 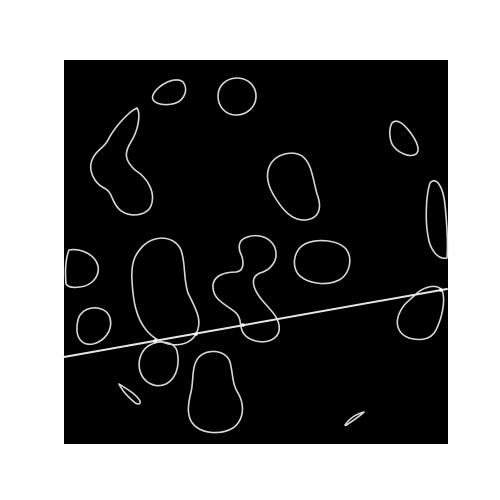 What do you see at coordinates (94, 326) in the screenshot?
I see `blob-left-small` at bounding box center [94, 326].